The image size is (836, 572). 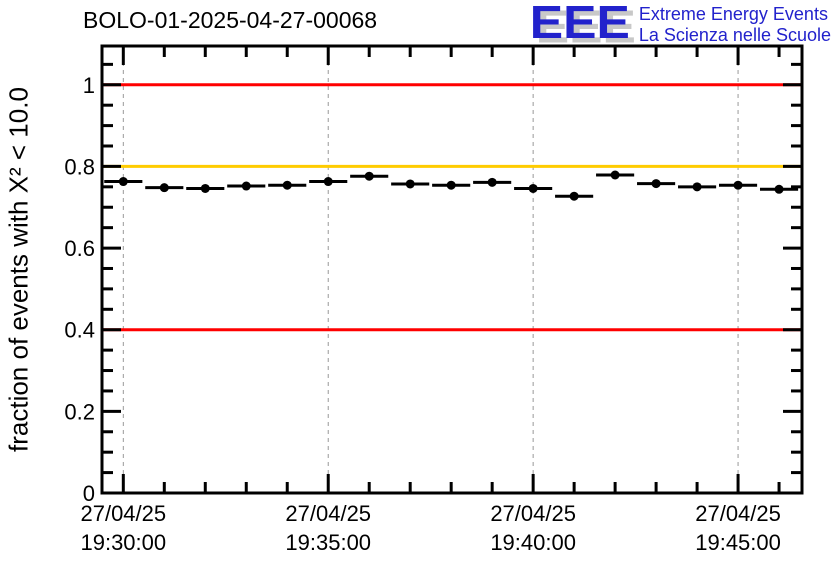 I want to click on y-tick-label: 0.2, so click(x=79, y=411).